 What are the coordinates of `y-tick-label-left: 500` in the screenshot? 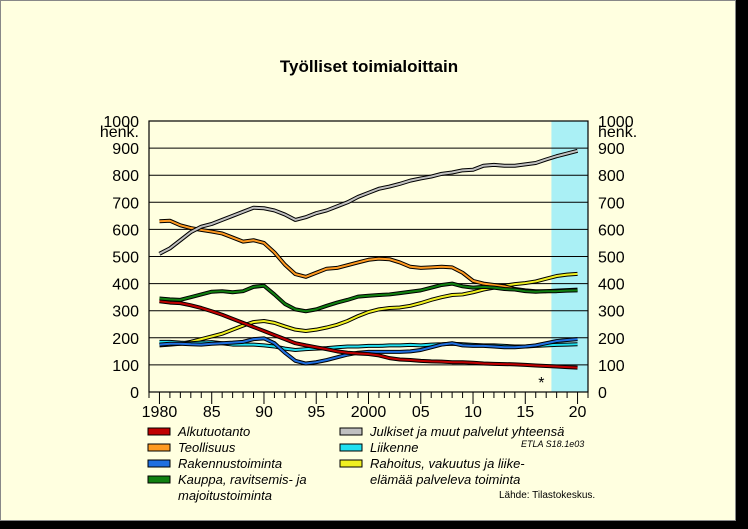 It's located at (125, 258).